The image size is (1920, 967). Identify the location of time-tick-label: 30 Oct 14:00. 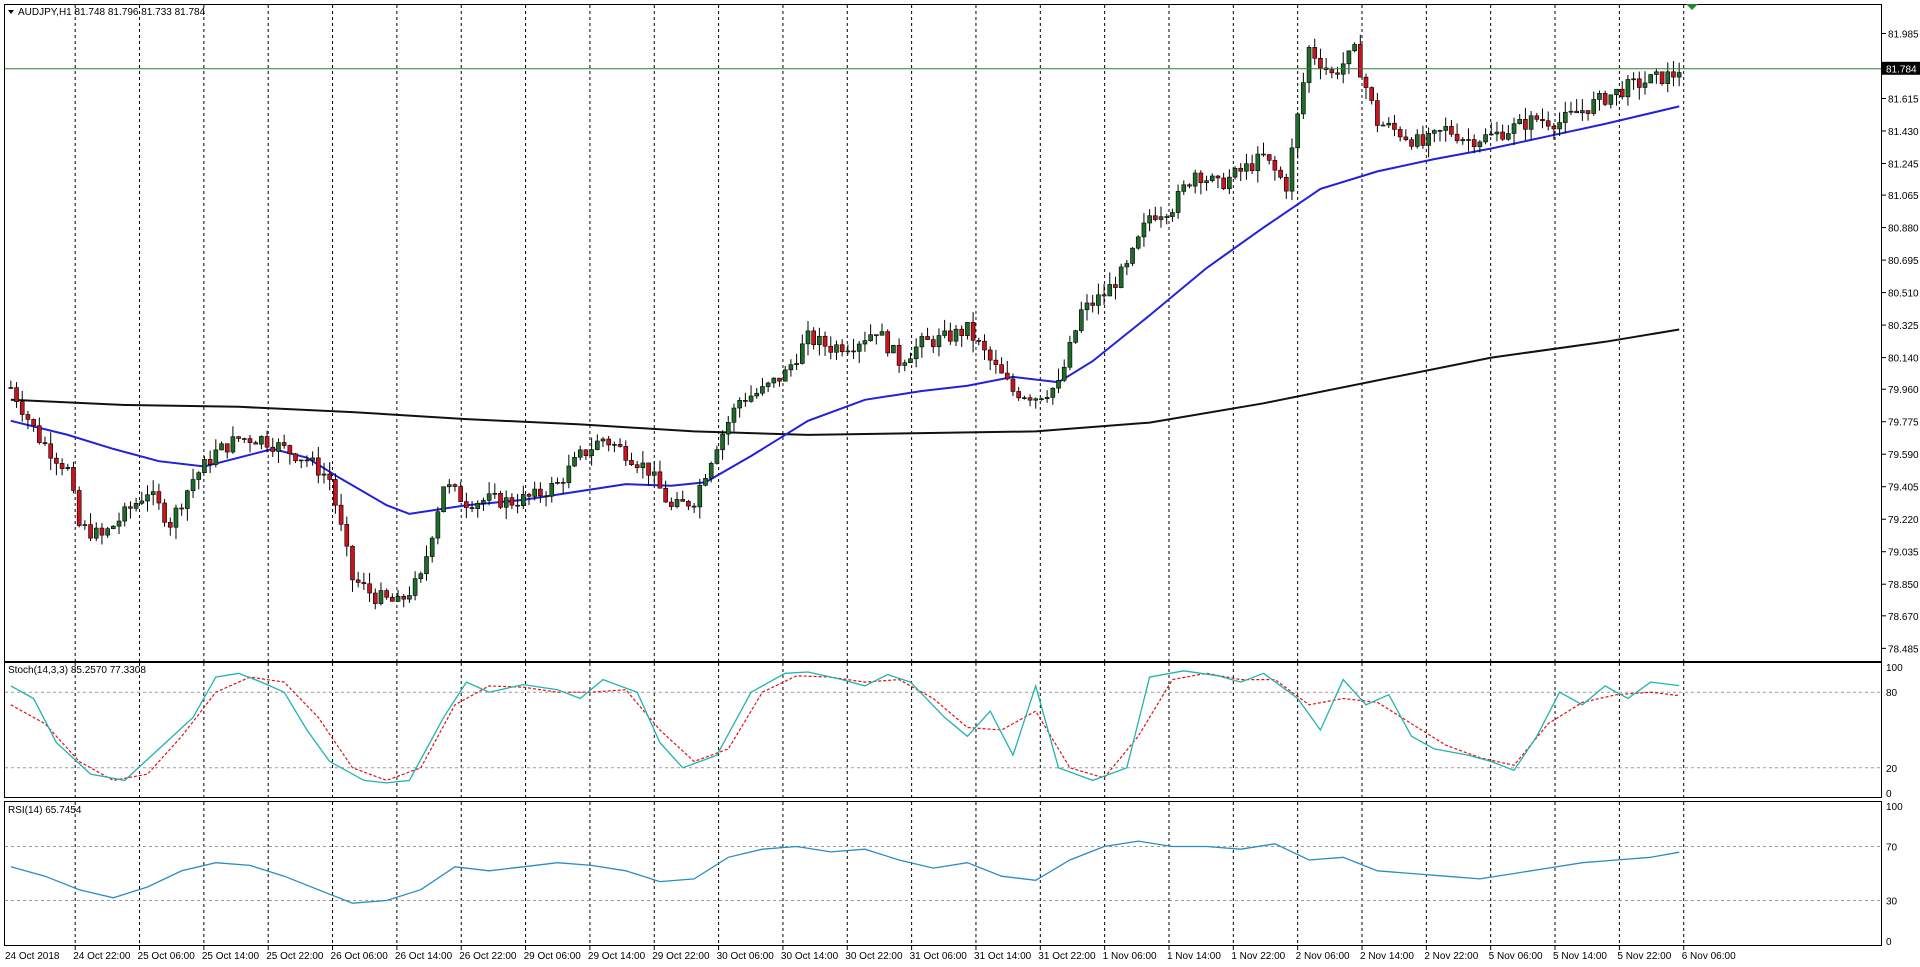
(810, 956).